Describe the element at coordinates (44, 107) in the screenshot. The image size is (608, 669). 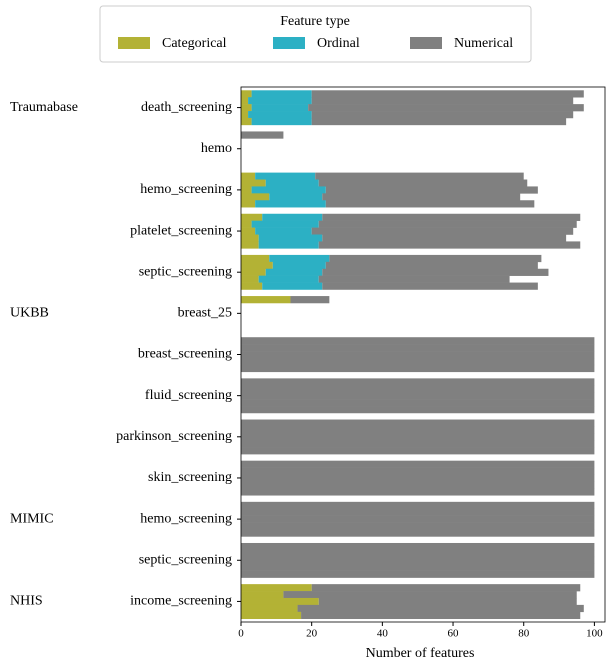
I see `group-label: Traumabase` at that location.